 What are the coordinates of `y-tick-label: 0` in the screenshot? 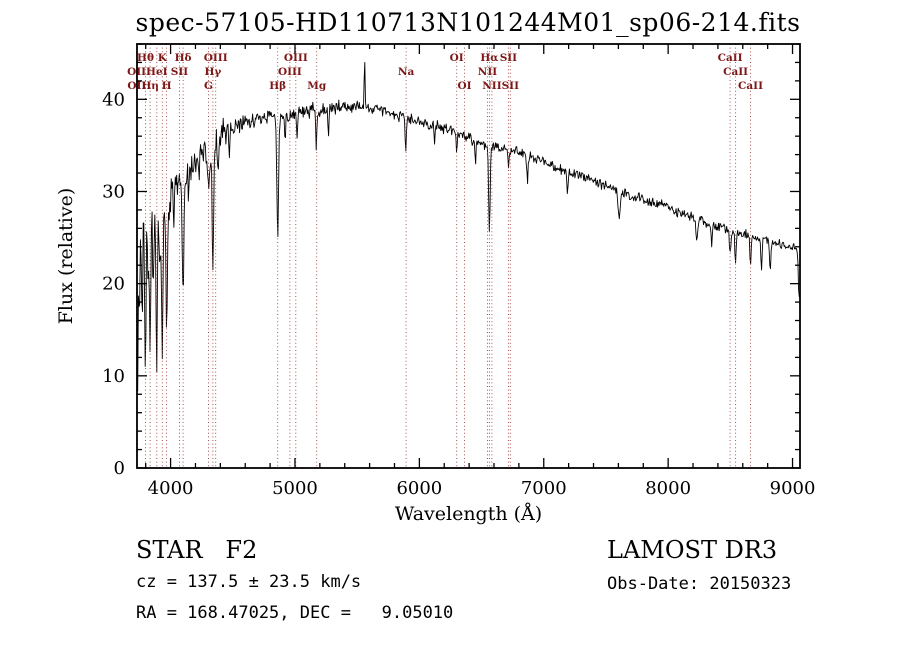 It's located at (119, 468).